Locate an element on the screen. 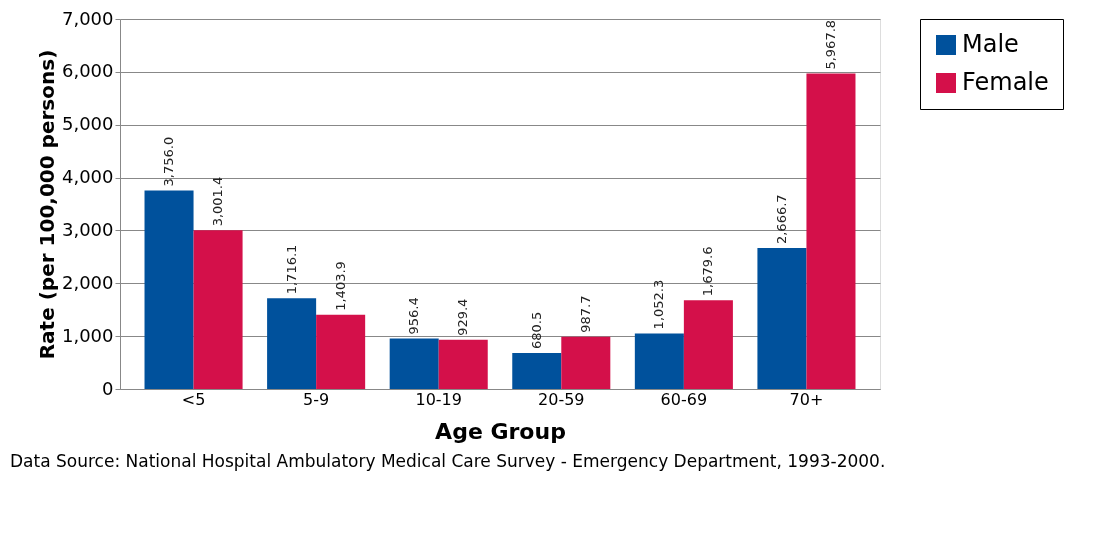 Image resolution: width=1099 pixels, height=543 pixels. y-tick-label: 2,000 is located at coordinates (87, 282).